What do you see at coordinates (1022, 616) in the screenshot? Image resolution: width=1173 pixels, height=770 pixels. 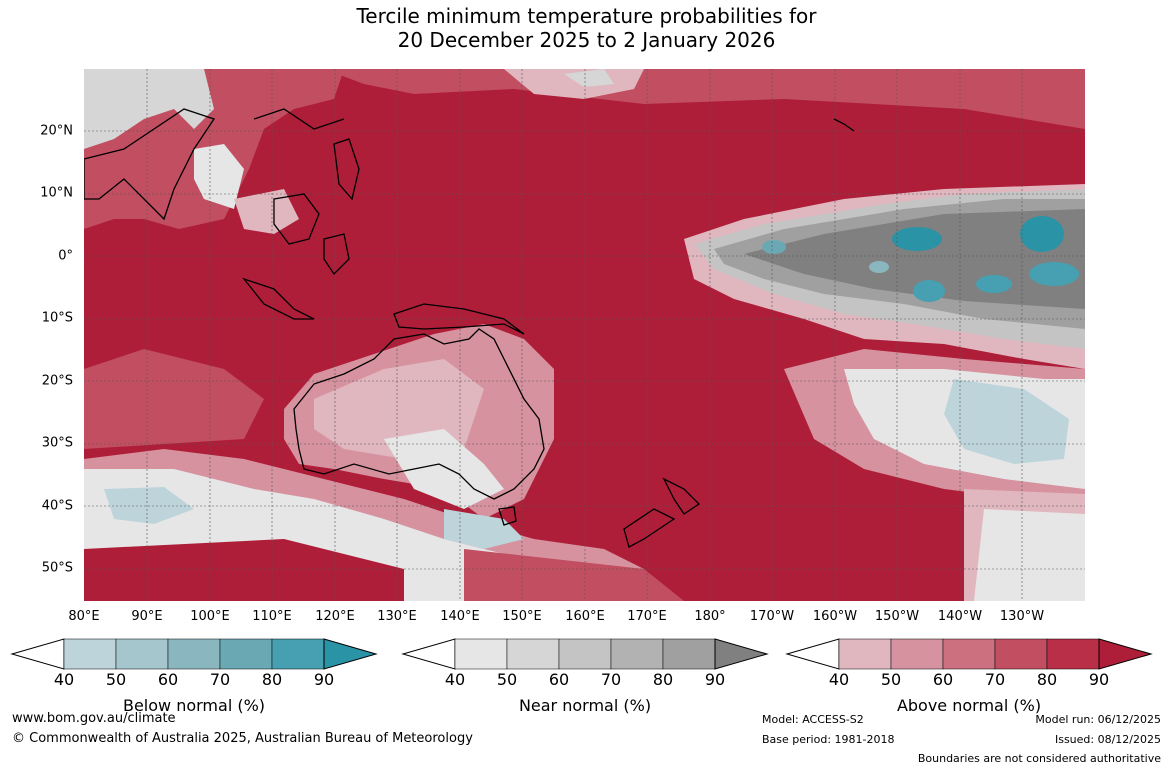 I see `lon-label-130w: 130°W` at bounding box center [1022, 616].